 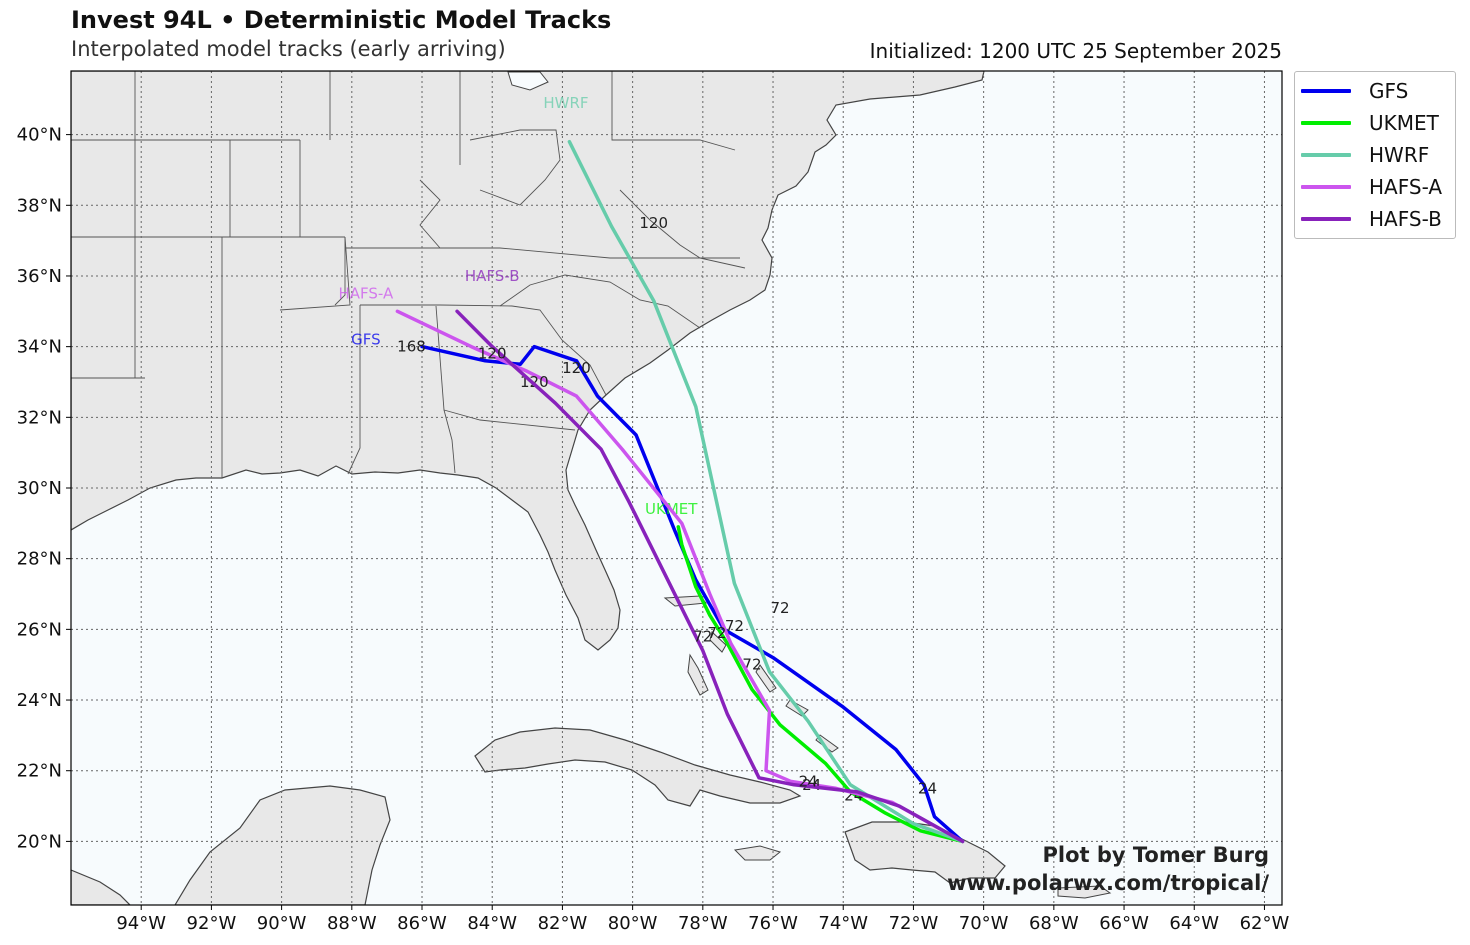 What do you see at coordinates (422, 923) in the screenshot?
I see `lon-tick-label: 86°W` at bounding box center [422, 923].